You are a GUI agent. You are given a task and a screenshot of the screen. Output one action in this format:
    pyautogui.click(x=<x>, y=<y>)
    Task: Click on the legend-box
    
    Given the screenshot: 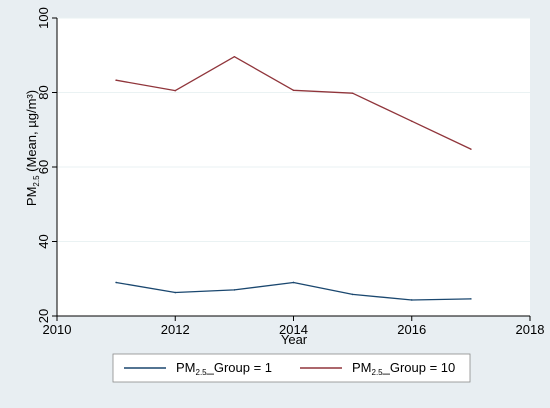 What is the action you would take?
    pyautogui.click(x=291, y=368)
    